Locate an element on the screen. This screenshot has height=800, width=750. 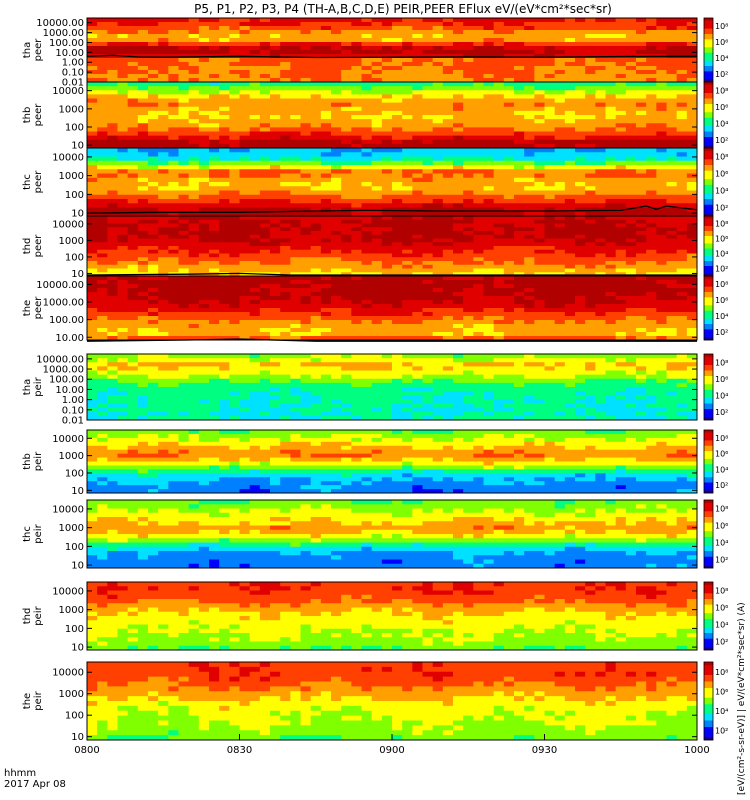
colorbar-segment is located at coordinates (708, 141).